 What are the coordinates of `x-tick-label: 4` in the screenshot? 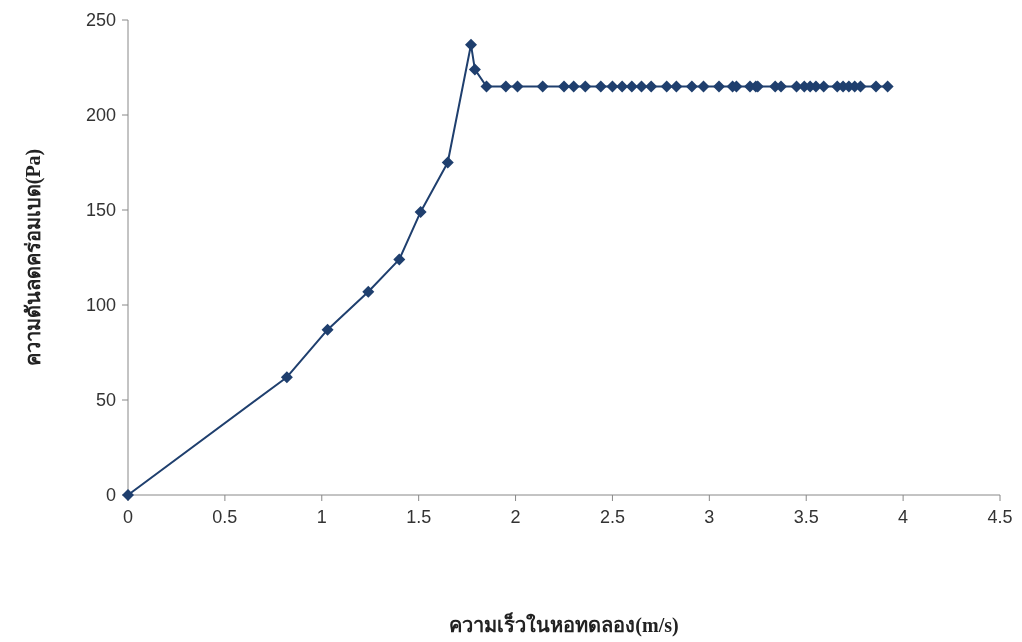 It's located at (903, 517).